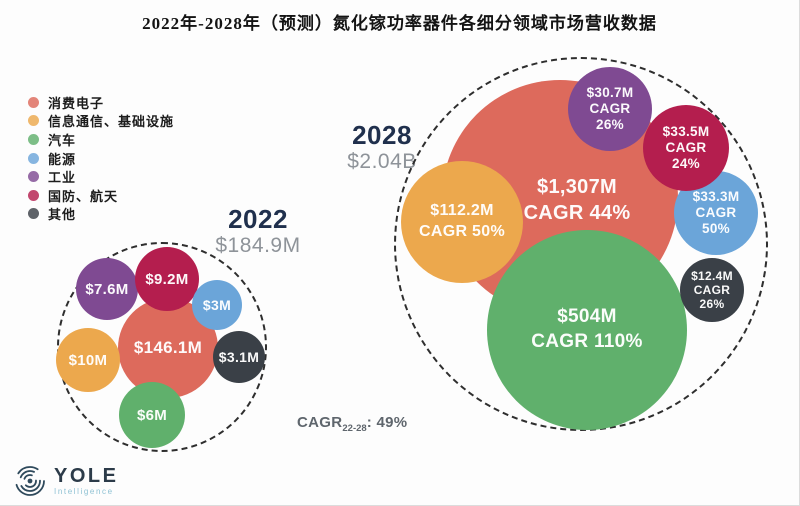 This screenshot has width=800, height=506. Describe the element at coordinates (101, 176) in the screenshot. I see `legend-item-industrial: 工业` at that location.